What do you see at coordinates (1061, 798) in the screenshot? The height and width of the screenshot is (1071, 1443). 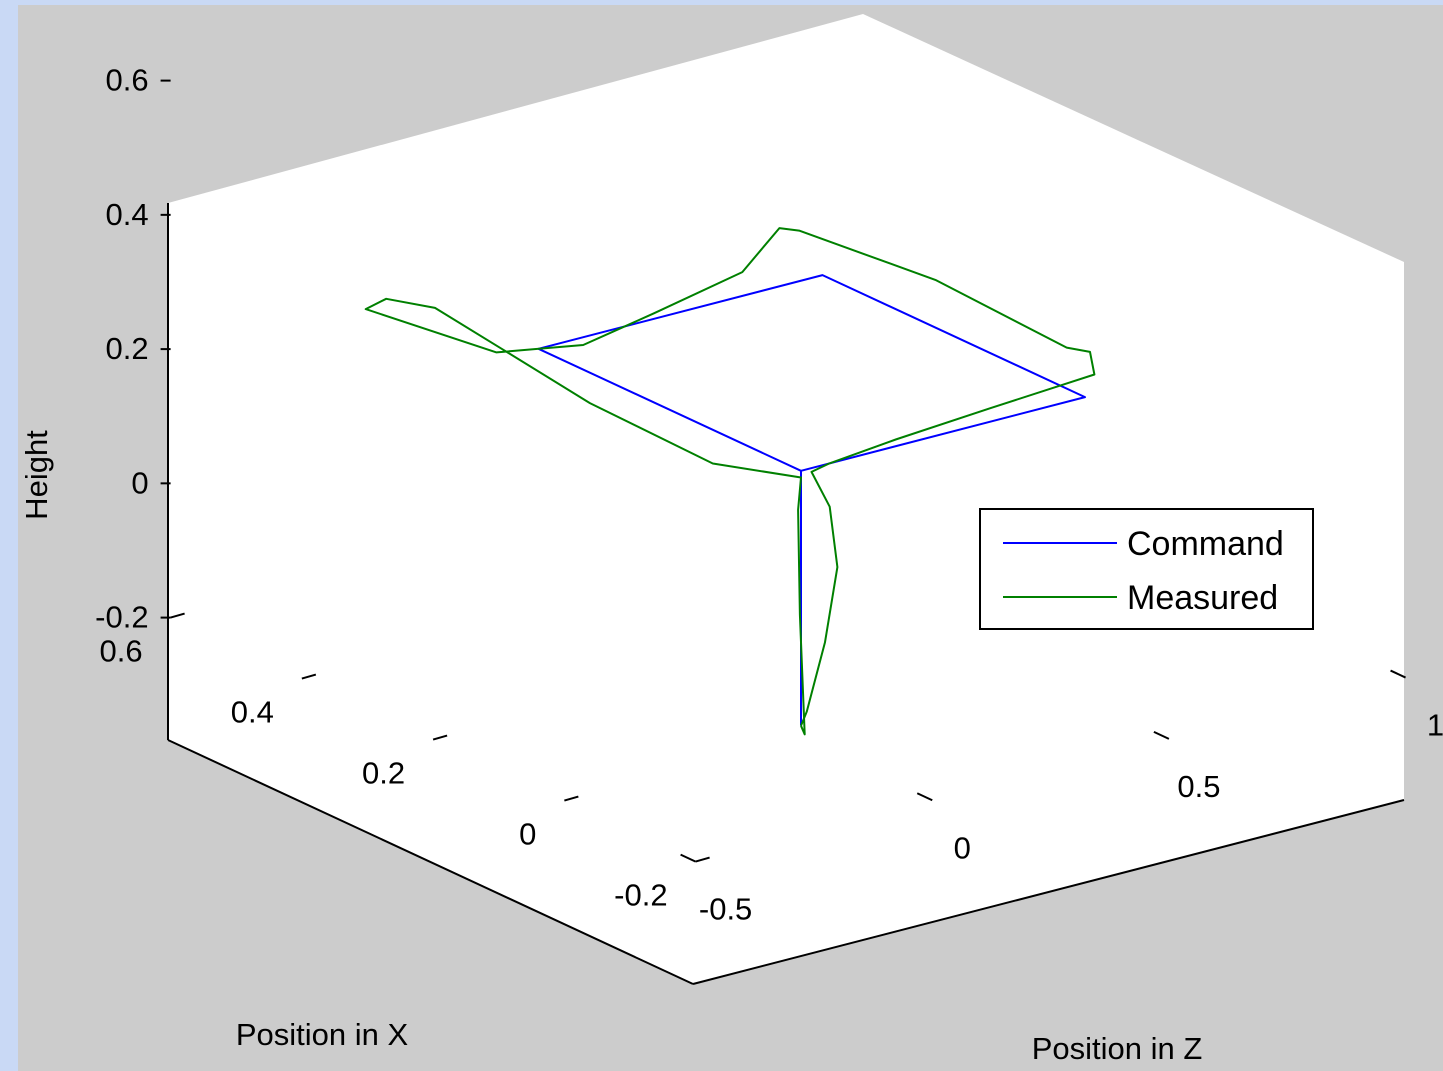 I see `z-axis-ticks: -0.5 0 0.5 1` at bounding box center [1061, 798].